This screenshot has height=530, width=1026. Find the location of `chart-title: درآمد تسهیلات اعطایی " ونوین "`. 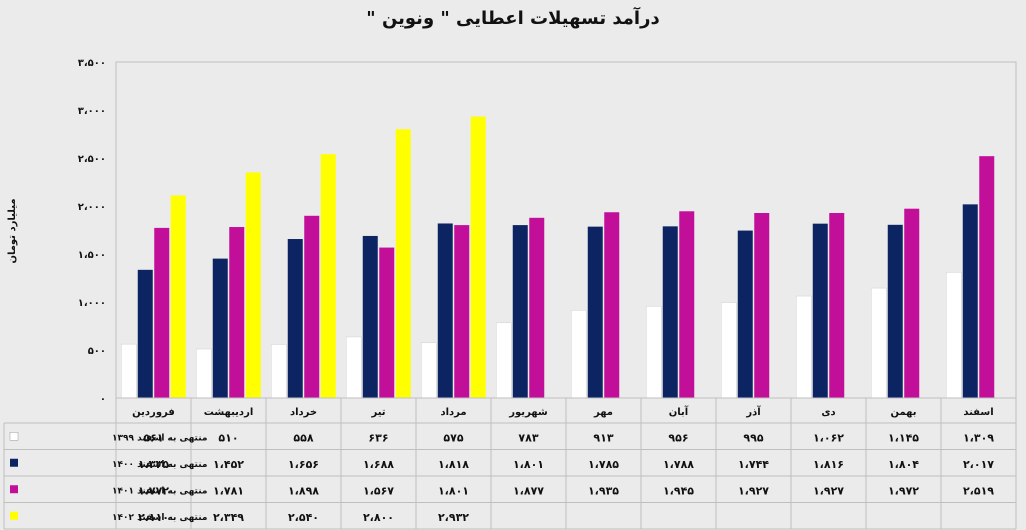

chart-title: درآمد تسهیلات اعطایی " ونوین " is located at coordinates (513, 18).